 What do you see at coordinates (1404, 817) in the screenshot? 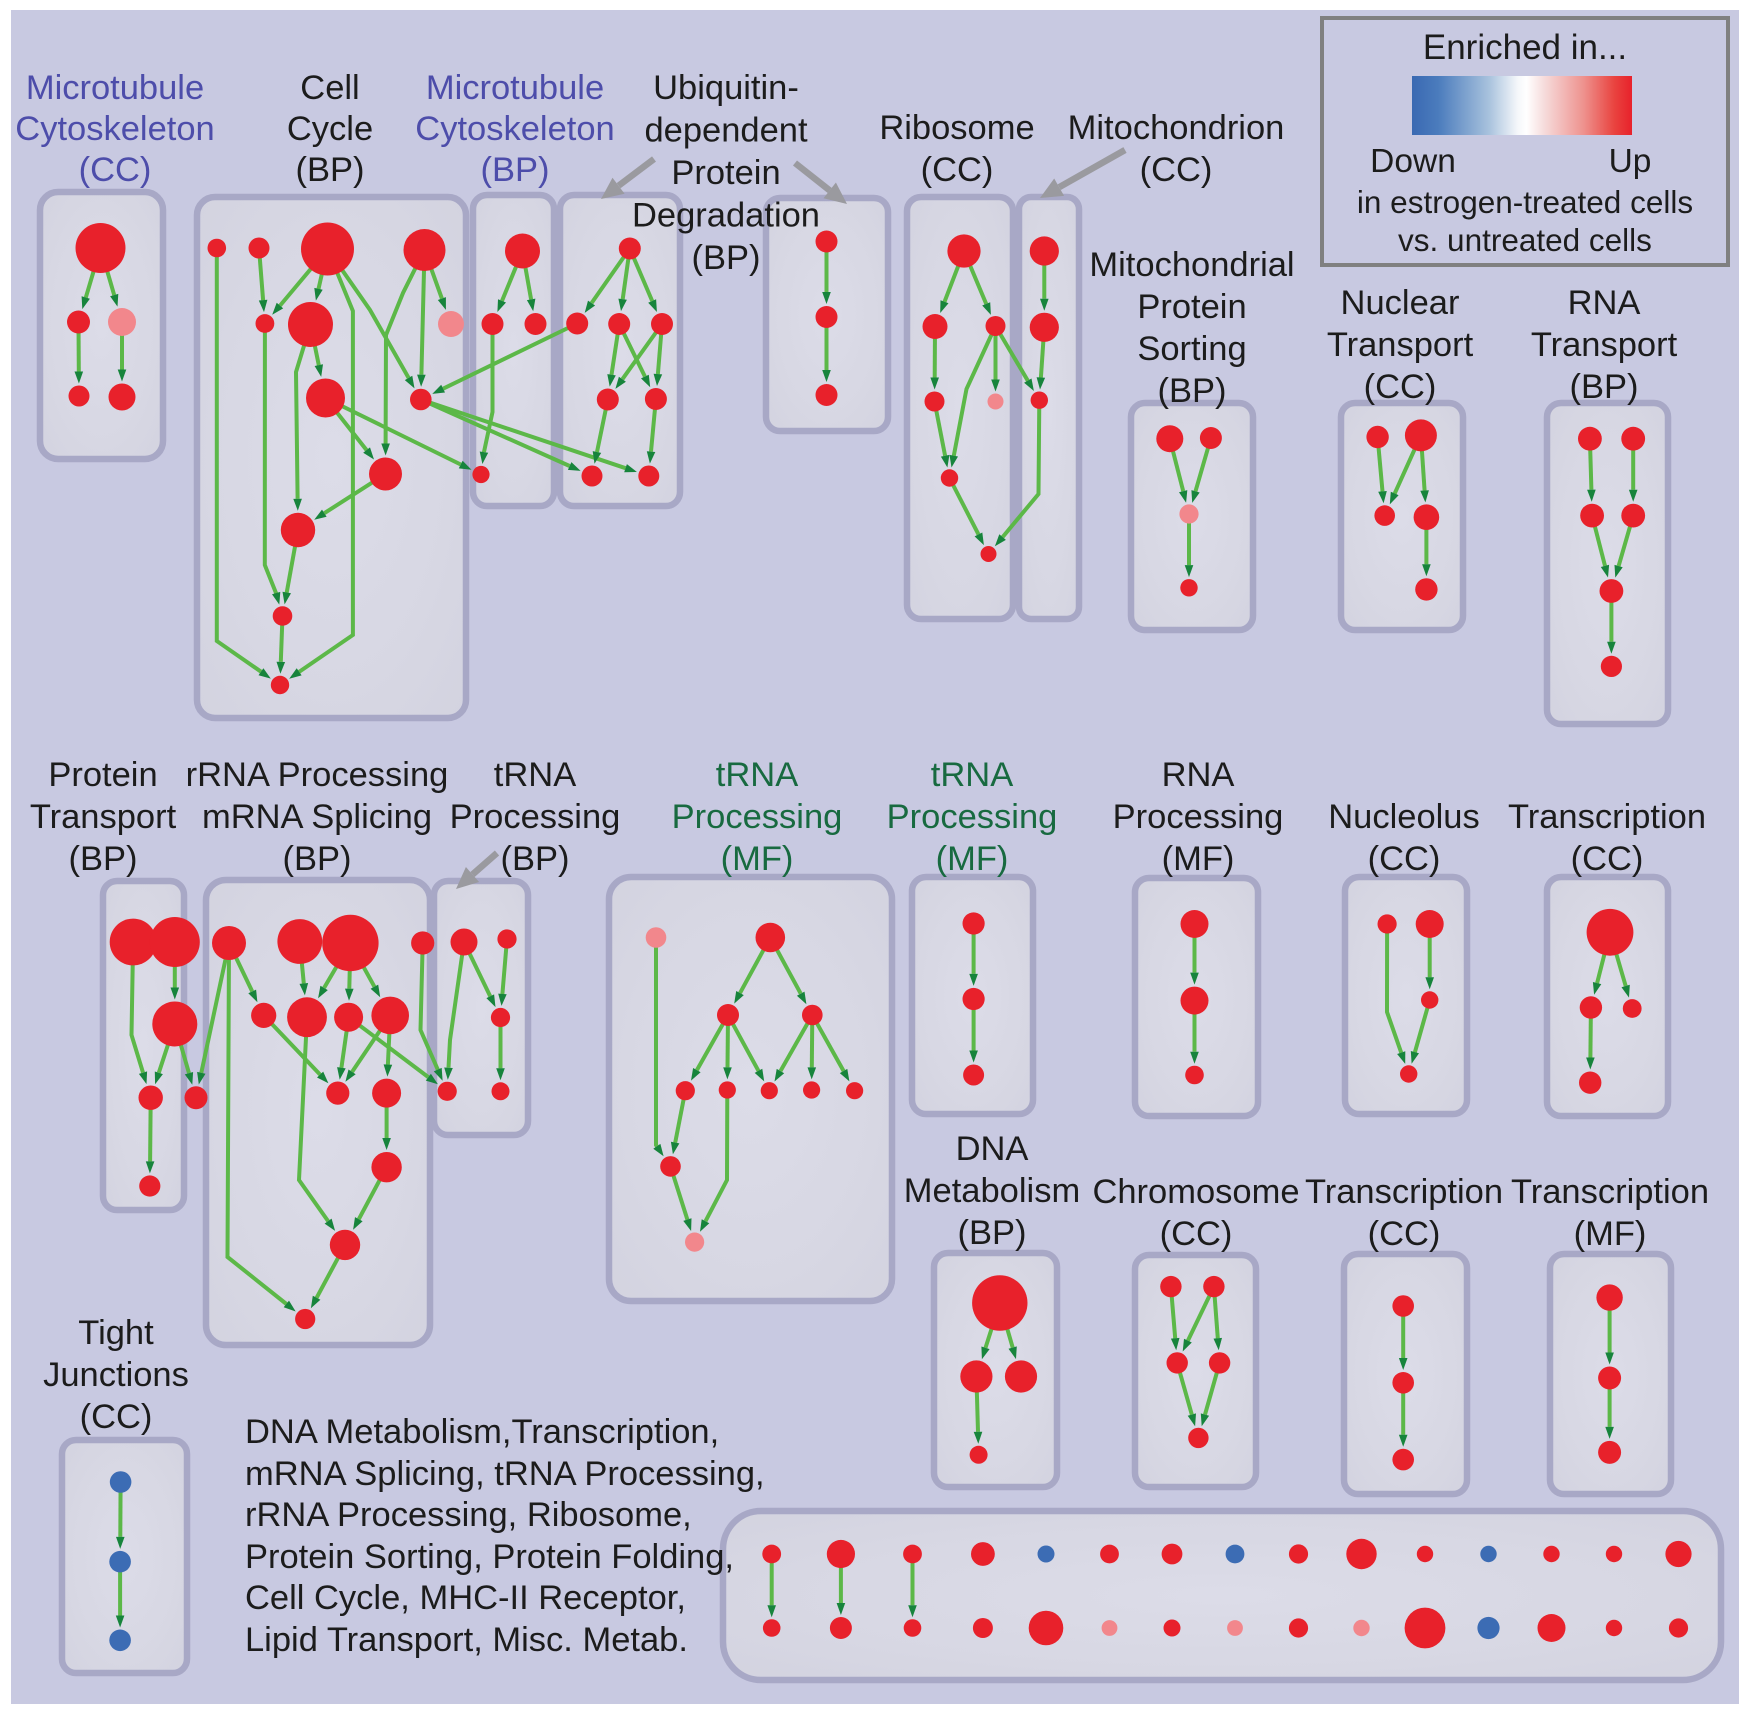
I see `svg-text: Nucleolus` at bounding box center [1404, 817].